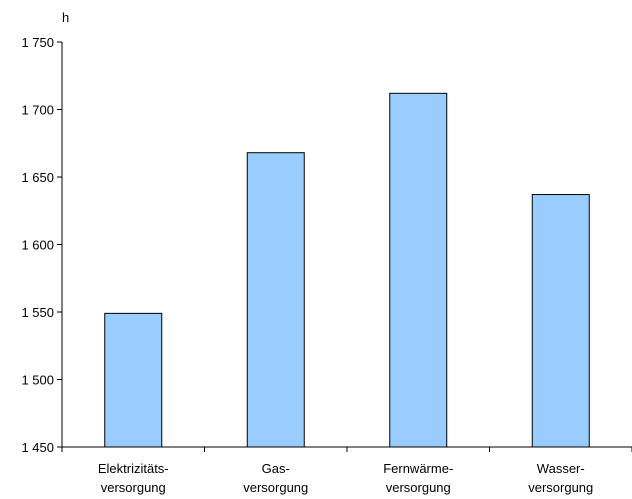  What do you see at coordinates (560, 478) in the screenshot?
I see `x-tick-label: Wasser-versorgung` at bounding box center [560, 478].